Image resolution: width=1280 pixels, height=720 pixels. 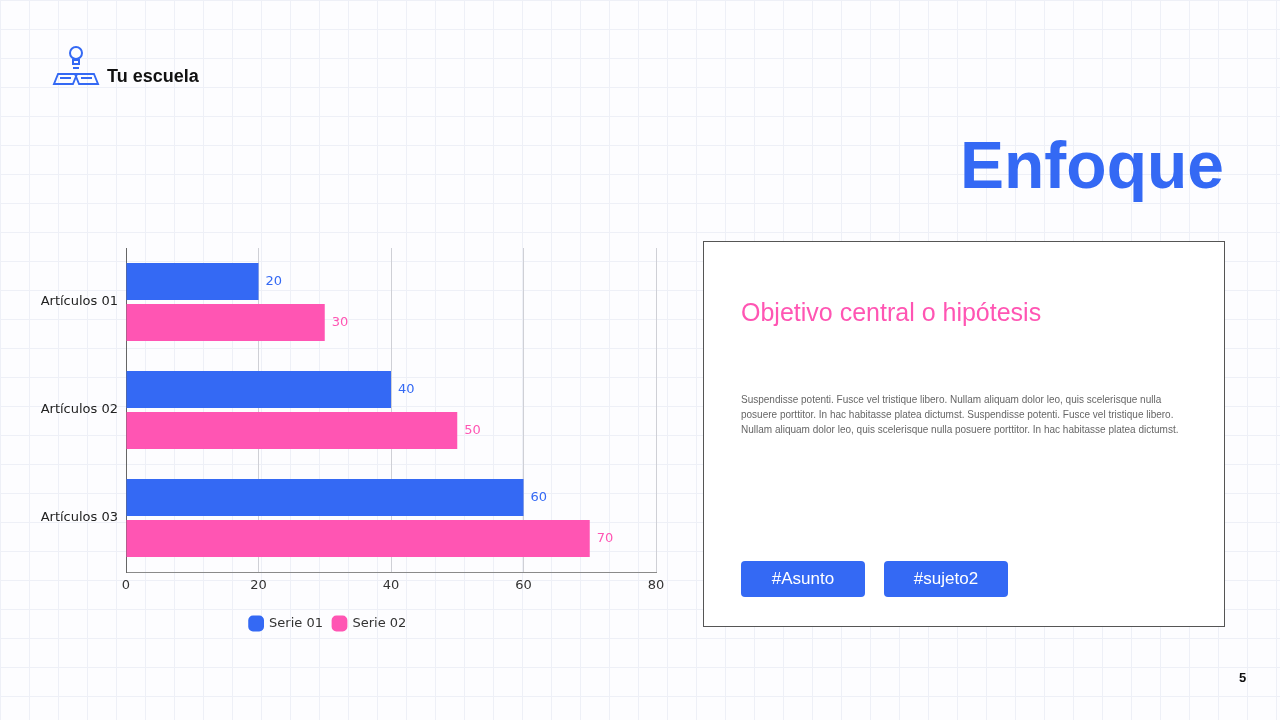 What do you see at coordinates (340, 321) in the screenshot?
I see `data-label: 30` at bounding box center [340, 321].